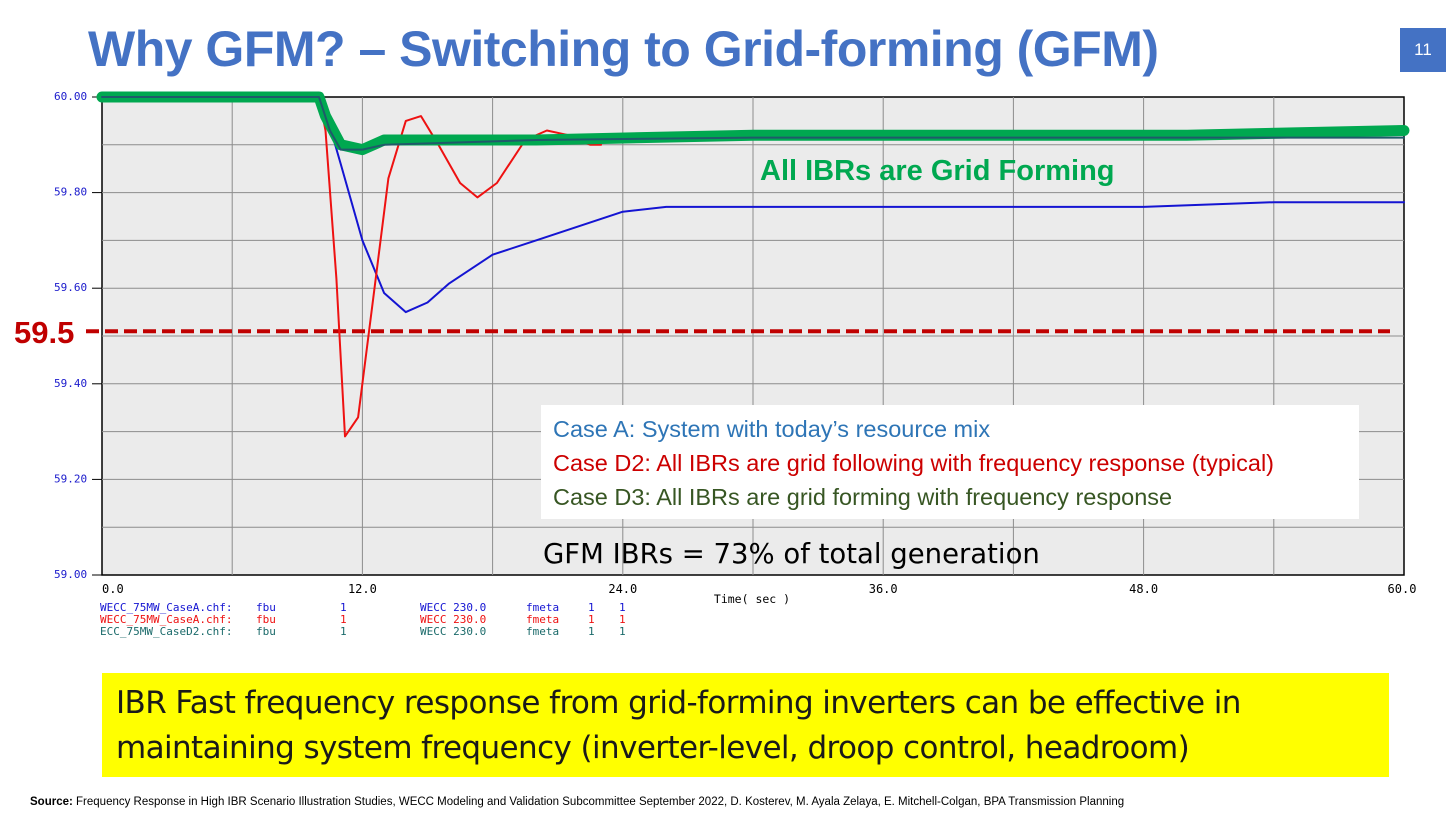 Image resolution: width=1456 pixels, height=819 pixels. What do you see at coordinates (78, 335) in the screenshot?
I see `y-tick-labels: 60.00 59.80 59.60 59.40 59.20 59.00` at bounding box center [78, 335].